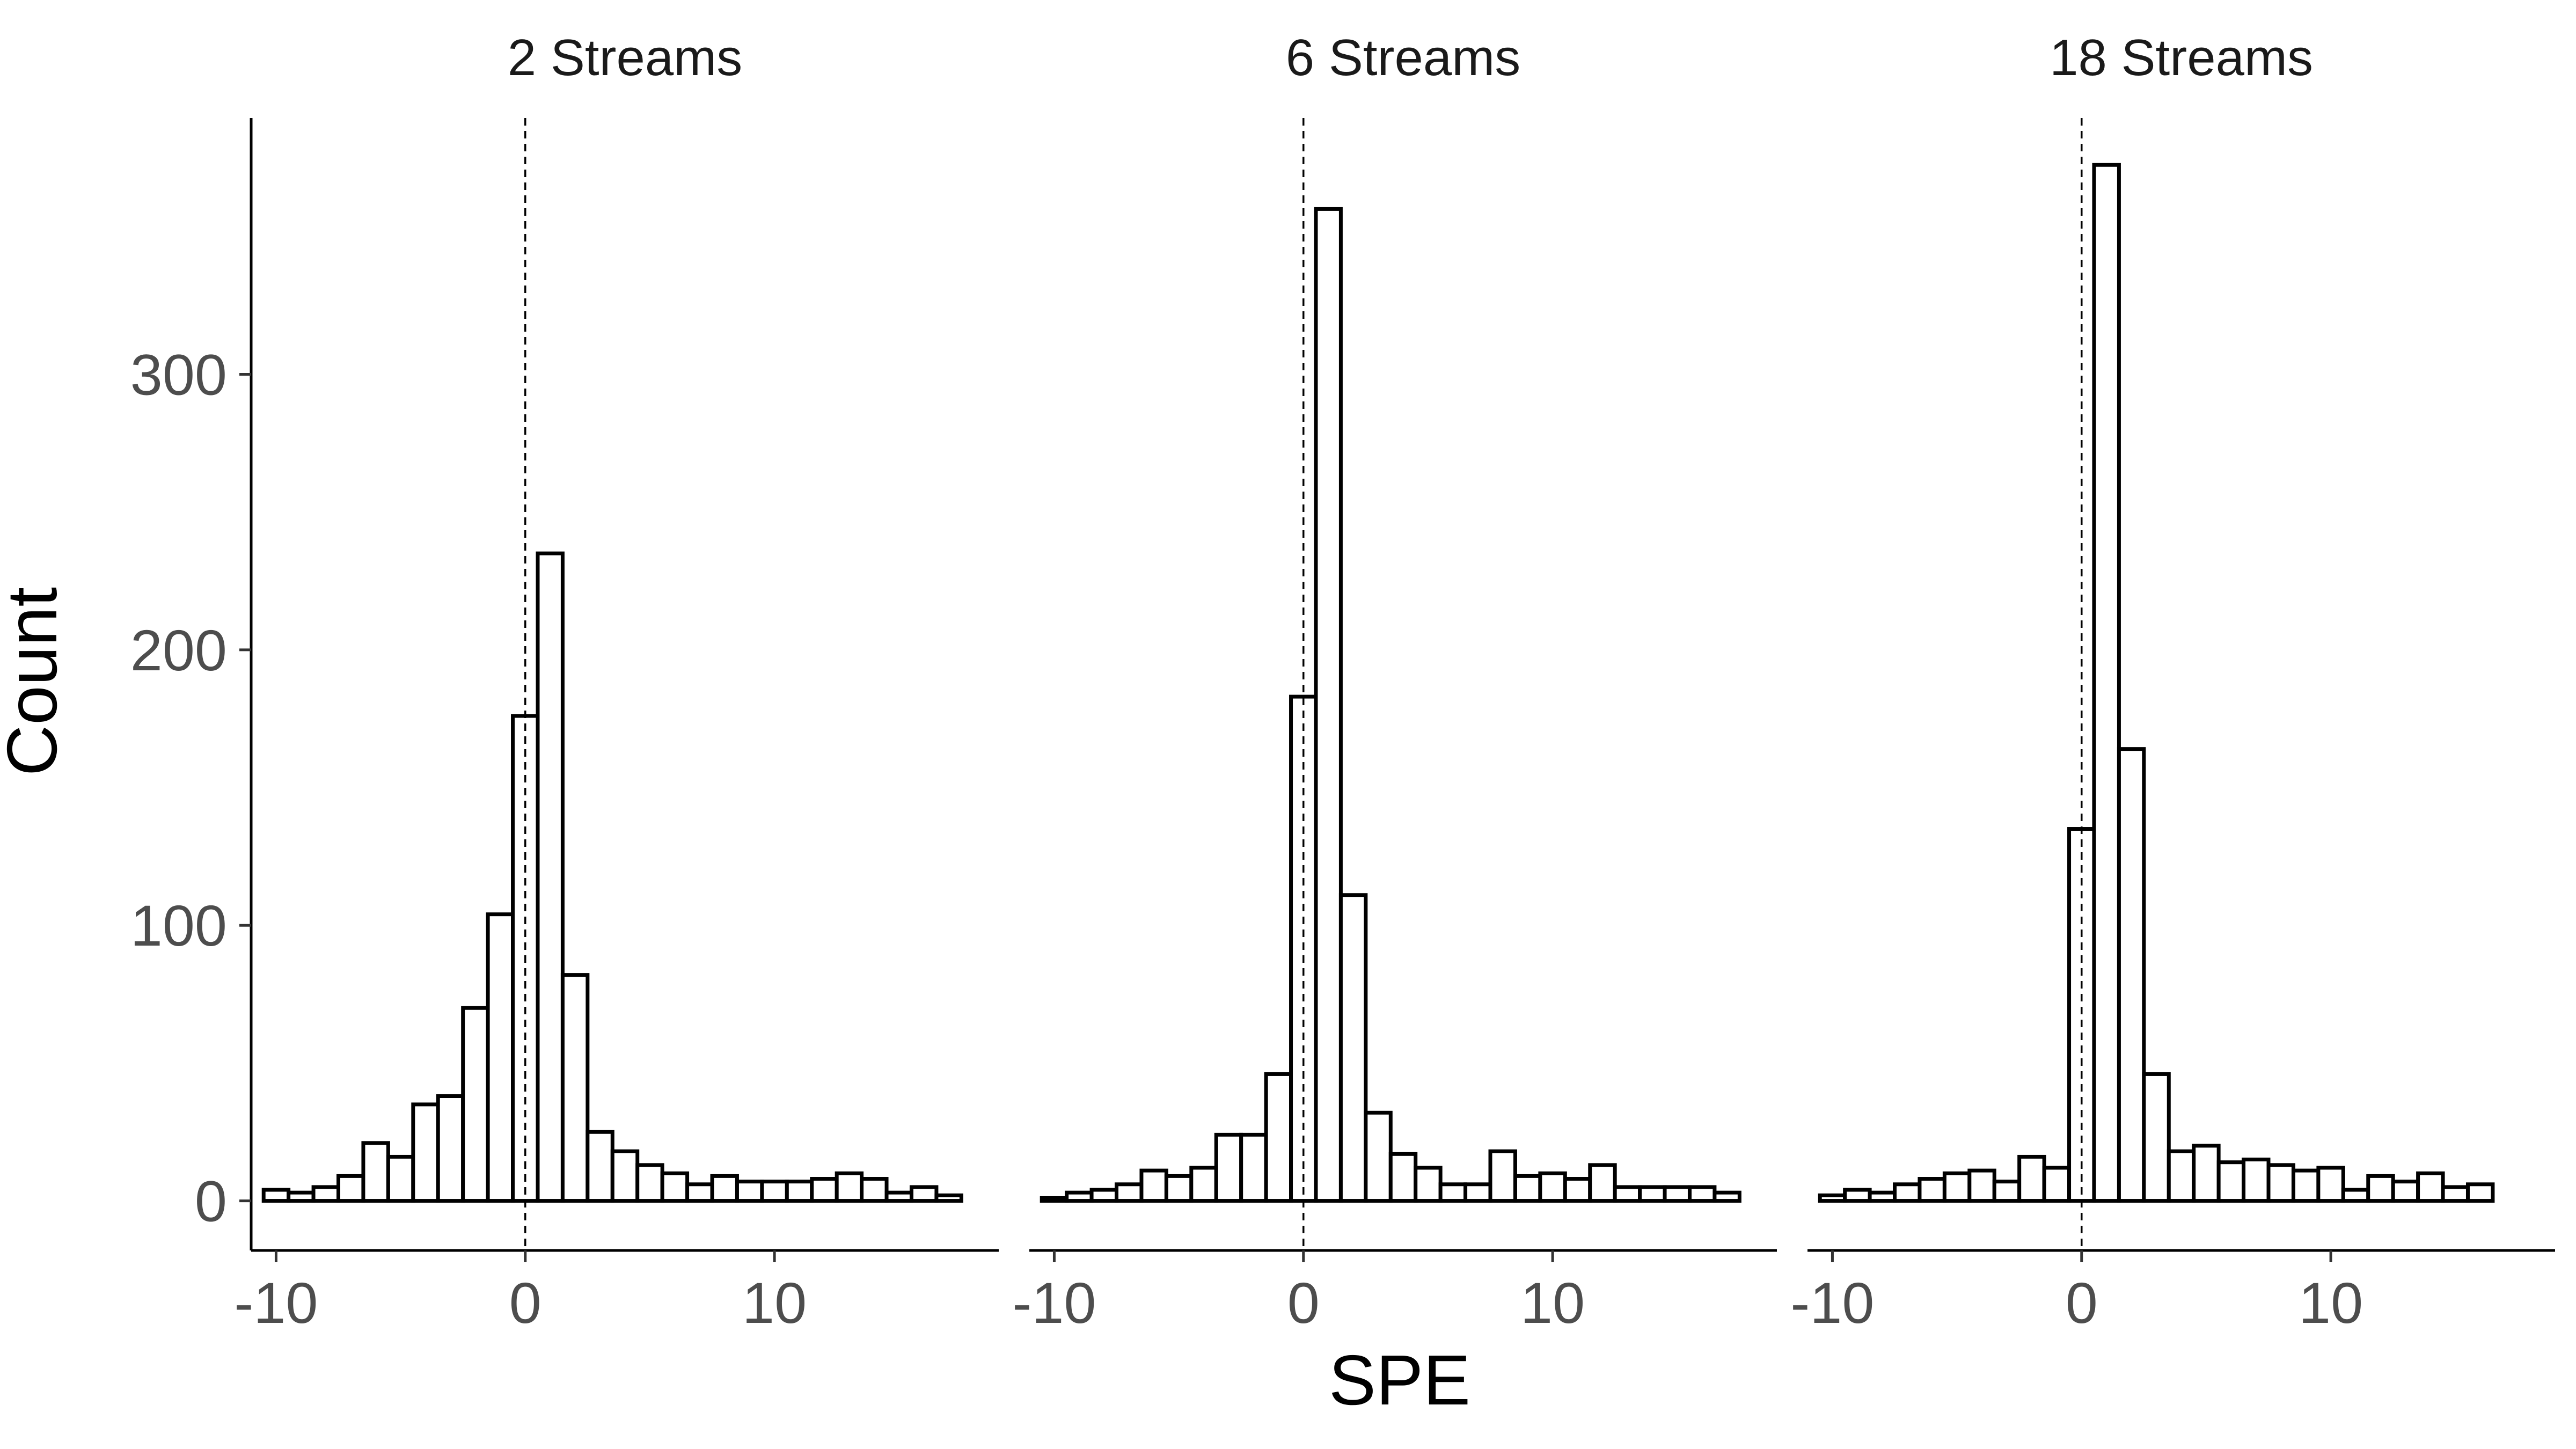 The image size is (2576, 1449). Describe the element at coordinates (1403, 57) in the screenshot. I see `facet-title: 6 Streams` at that location.